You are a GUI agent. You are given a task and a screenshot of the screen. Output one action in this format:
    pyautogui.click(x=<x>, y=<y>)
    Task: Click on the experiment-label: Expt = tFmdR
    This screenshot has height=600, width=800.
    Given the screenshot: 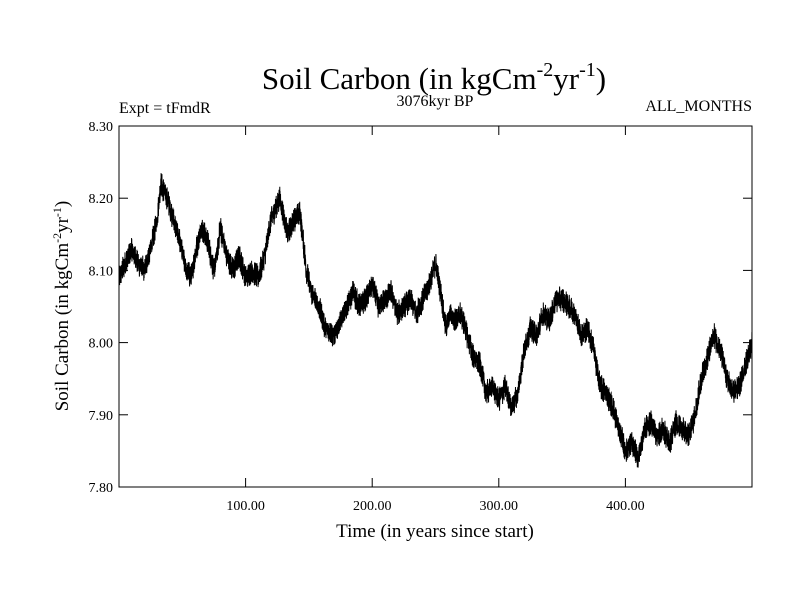 What is the action you would take?
    pyautogui.click(x=165, y=108)
    